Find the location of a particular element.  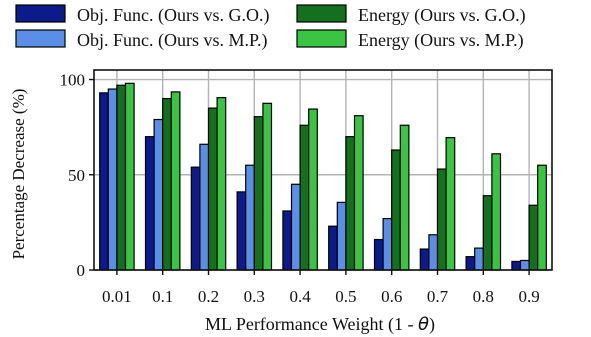

x-axis-label: ML Performance Weight (1 - θ) is located at coordinates (320, 324).